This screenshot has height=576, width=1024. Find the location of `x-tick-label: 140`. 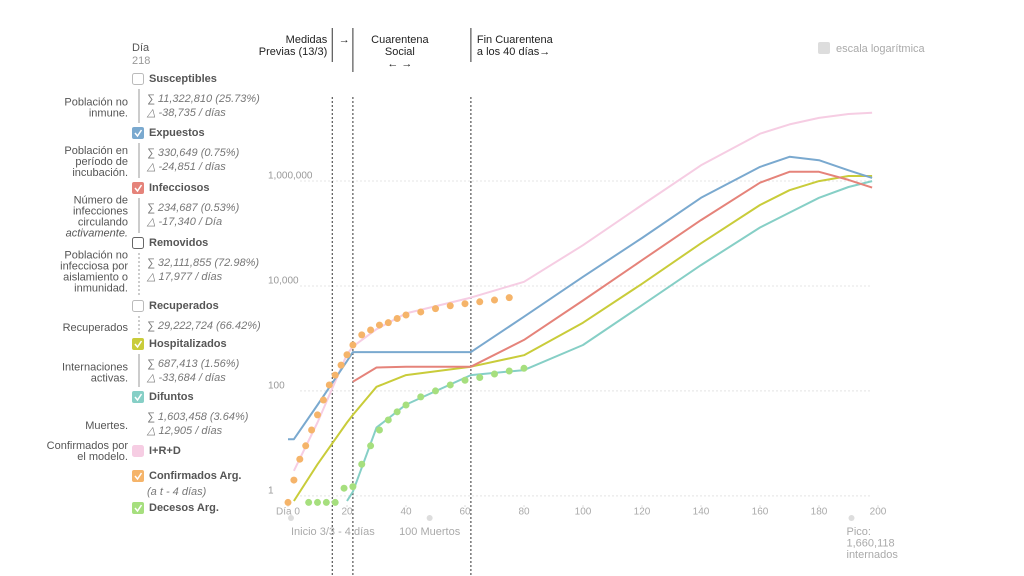

x-tick-label: 140 is located at coordinates (701, 512).